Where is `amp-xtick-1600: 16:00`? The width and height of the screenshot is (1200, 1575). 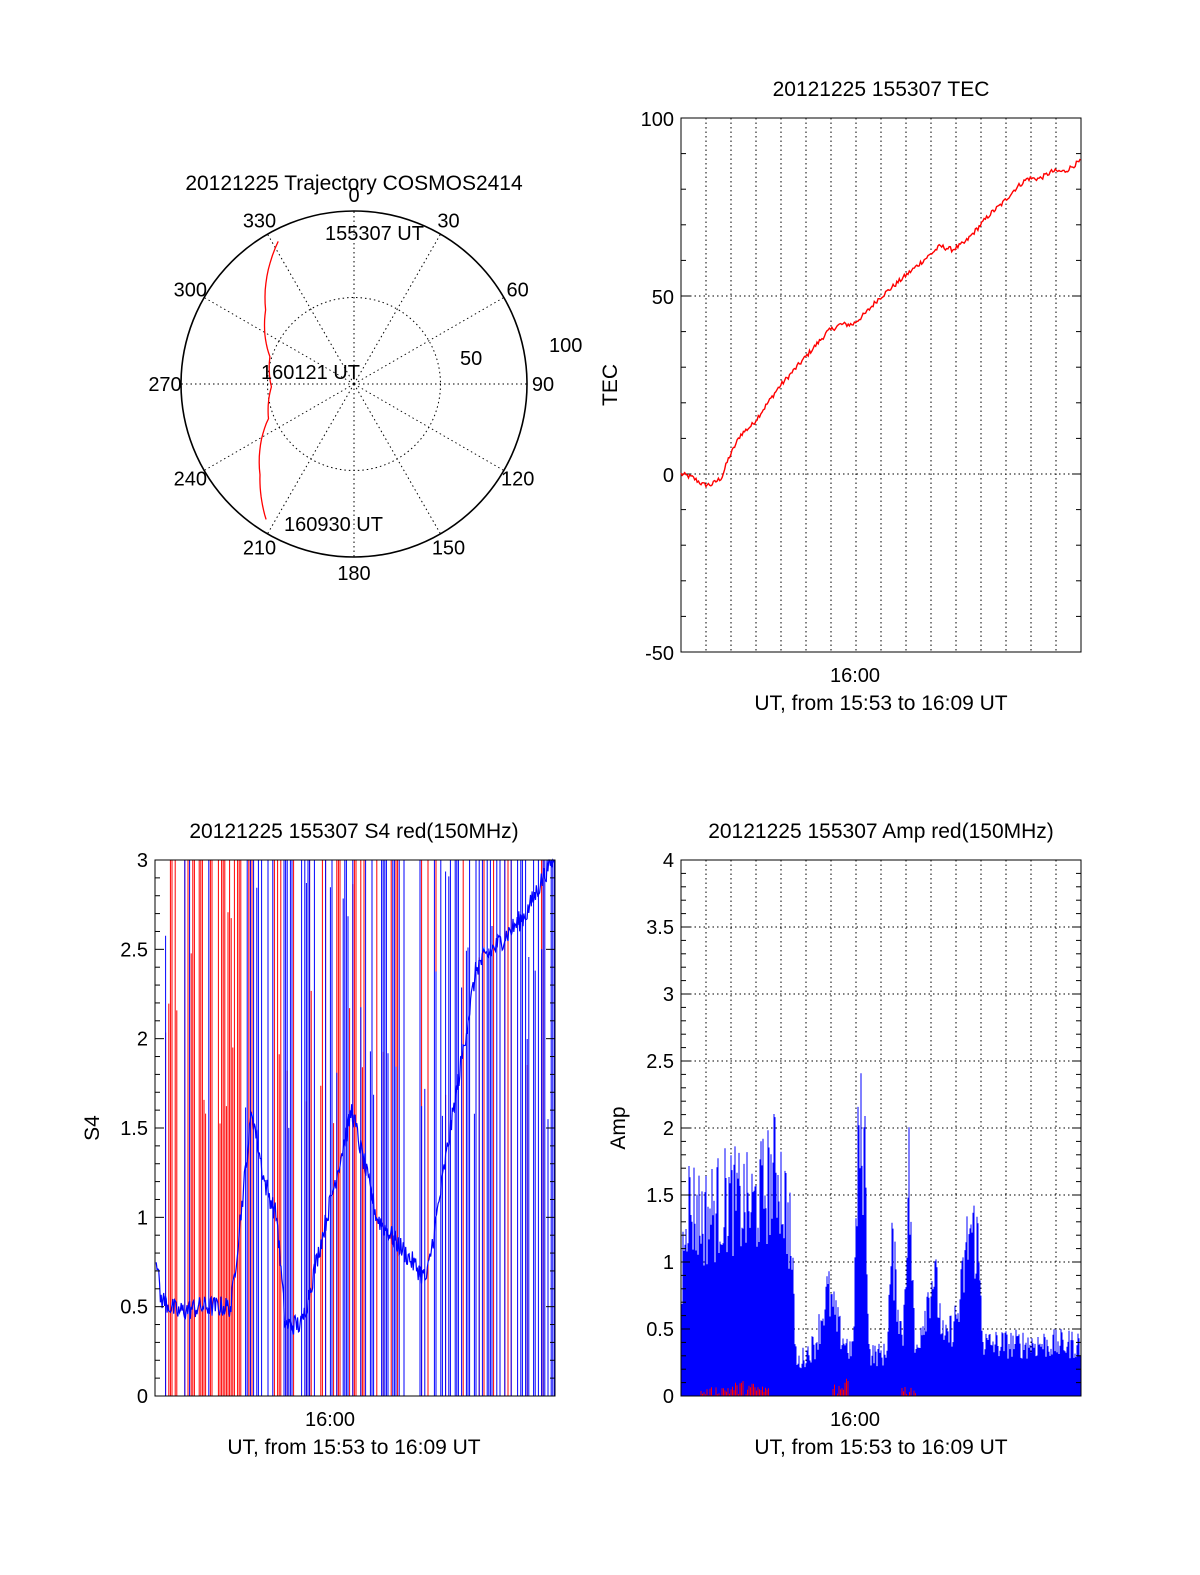 amp-xtick-1600: 16:00 is located at coordinates (855, 1420).